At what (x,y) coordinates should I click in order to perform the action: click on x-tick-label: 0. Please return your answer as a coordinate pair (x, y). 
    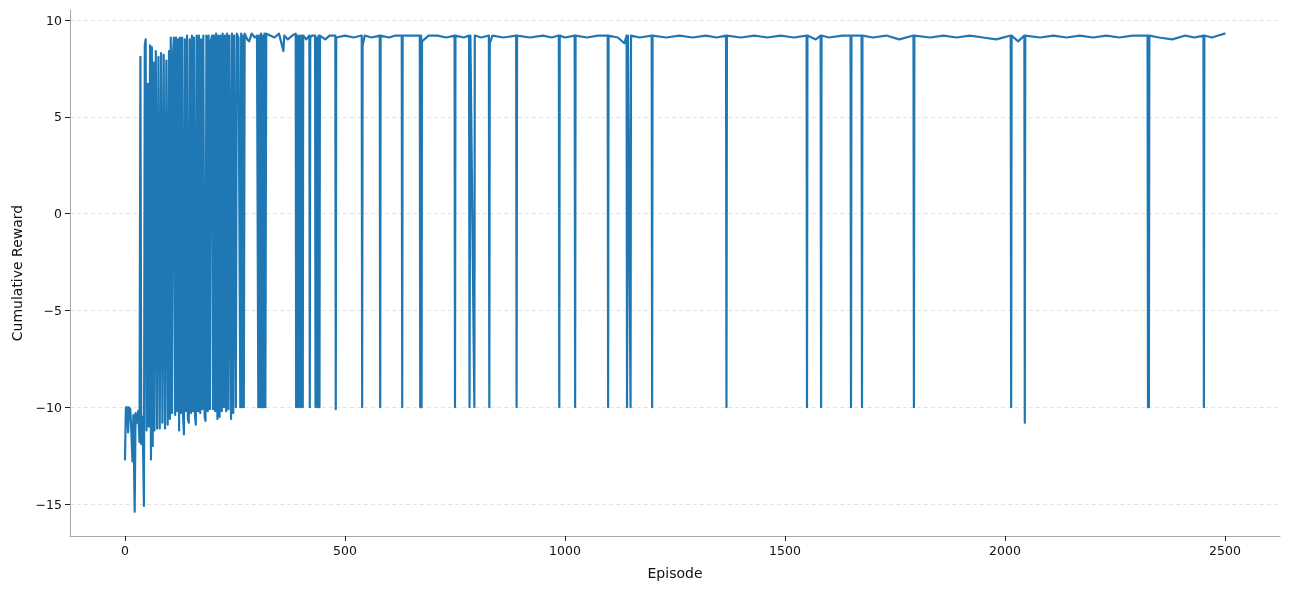
    Looking at the image, I should click on (125, 550).